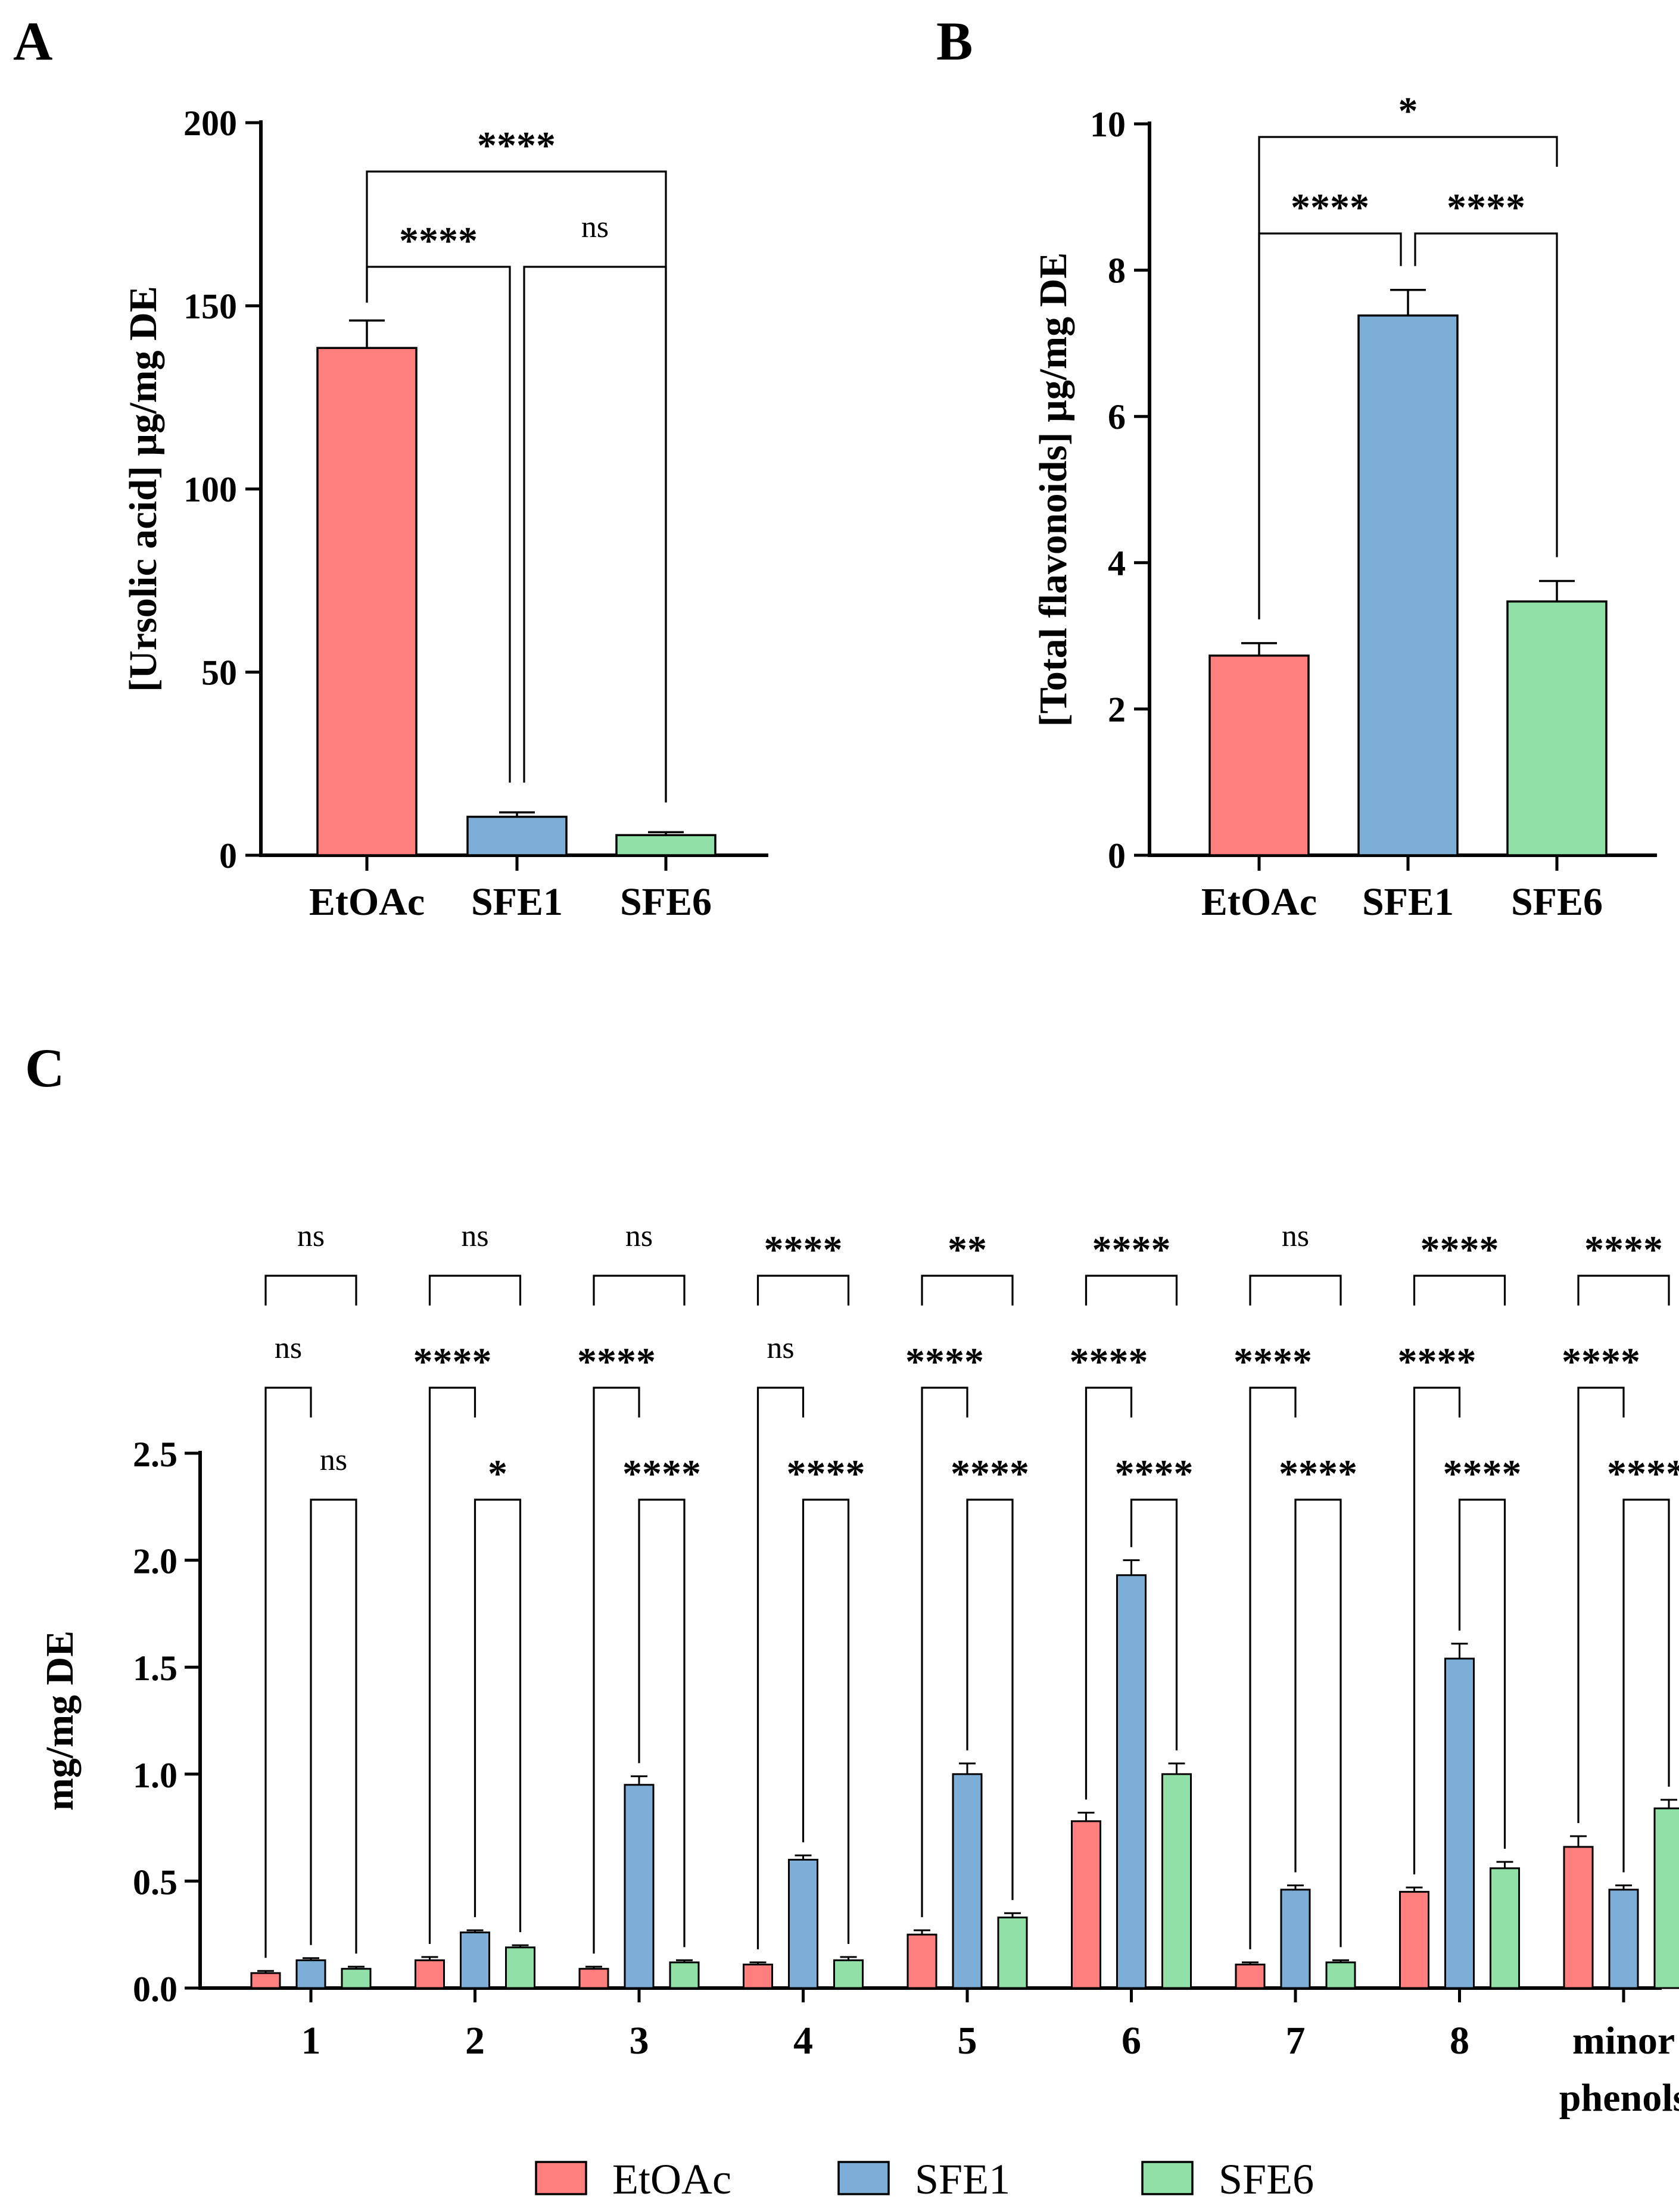 The height and width of the screenshot is (2212, 1679). What do you see at coordinates (452, 1362) in the screenshot?
I see `comparison-etoac-sfe1-2-label: ****` at bounding box center [452, 1362].